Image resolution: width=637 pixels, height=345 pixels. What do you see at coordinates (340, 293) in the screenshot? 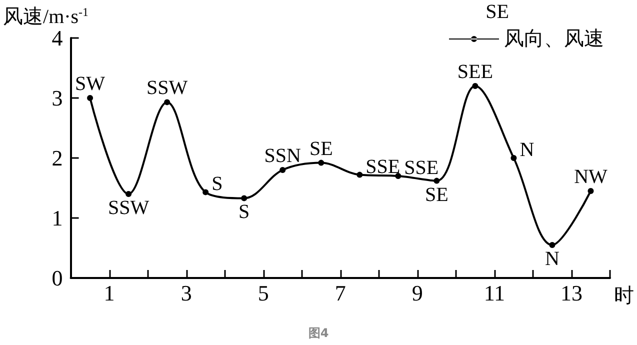
I see `x-tick-label: 7` at bounding box center [340, 293].